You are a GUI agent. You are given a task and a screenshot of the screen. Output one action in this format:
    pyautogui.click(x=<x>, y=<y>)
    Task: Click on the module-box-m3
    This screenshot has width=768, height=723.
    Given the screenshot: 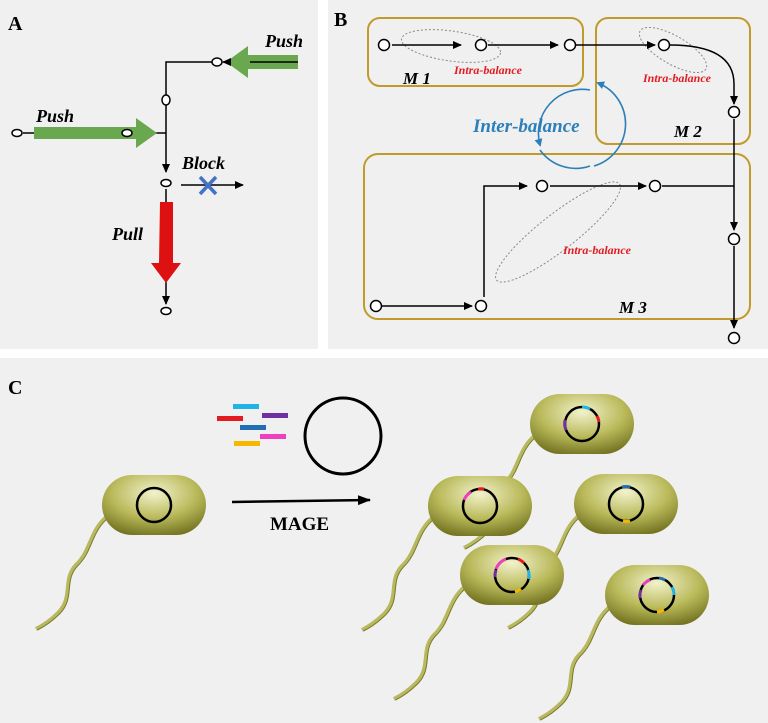 What is the action you would take?
    pyautogui.click(x=557, y=236)
    